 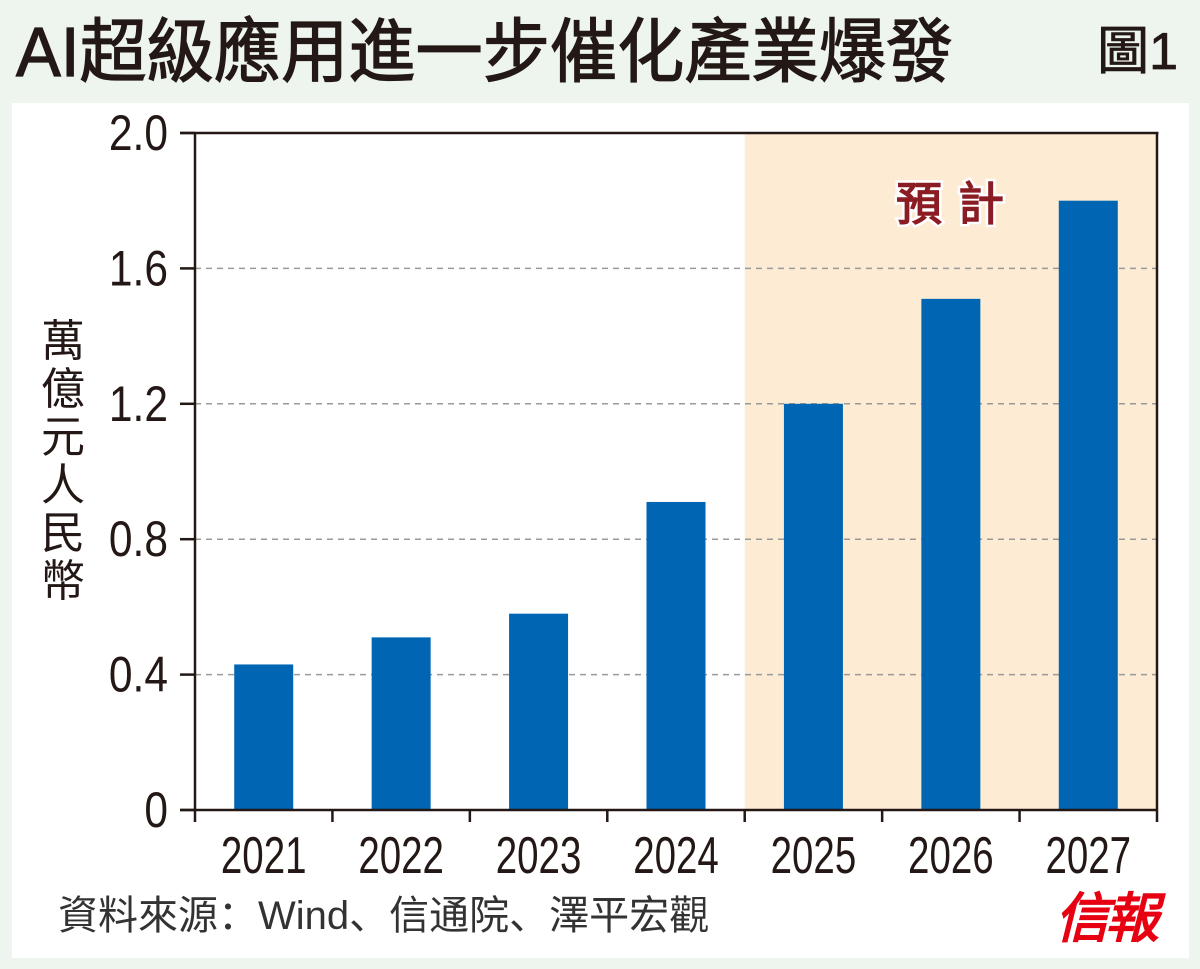 I want to click on y-tick-label: 1.6, so click(x=138, y=268).